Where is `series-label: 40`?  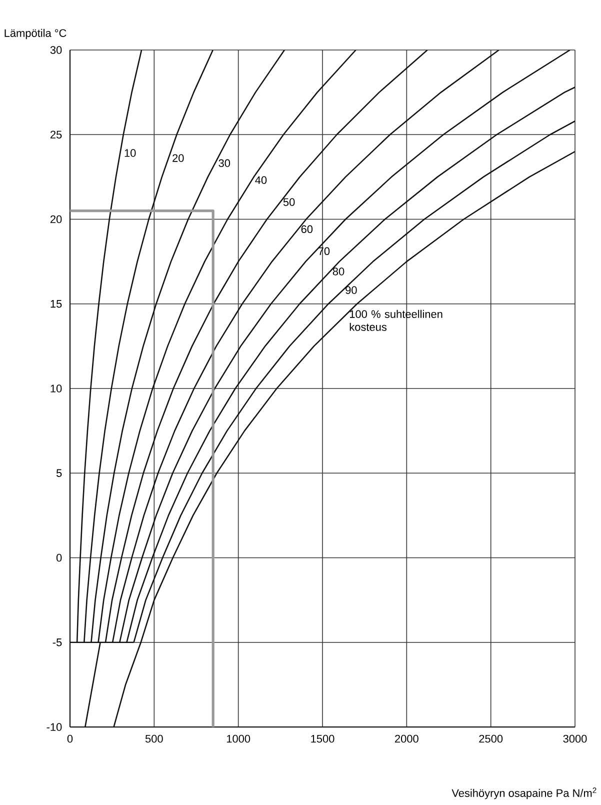
series-label: 40 is located at coordinates (261, 180).